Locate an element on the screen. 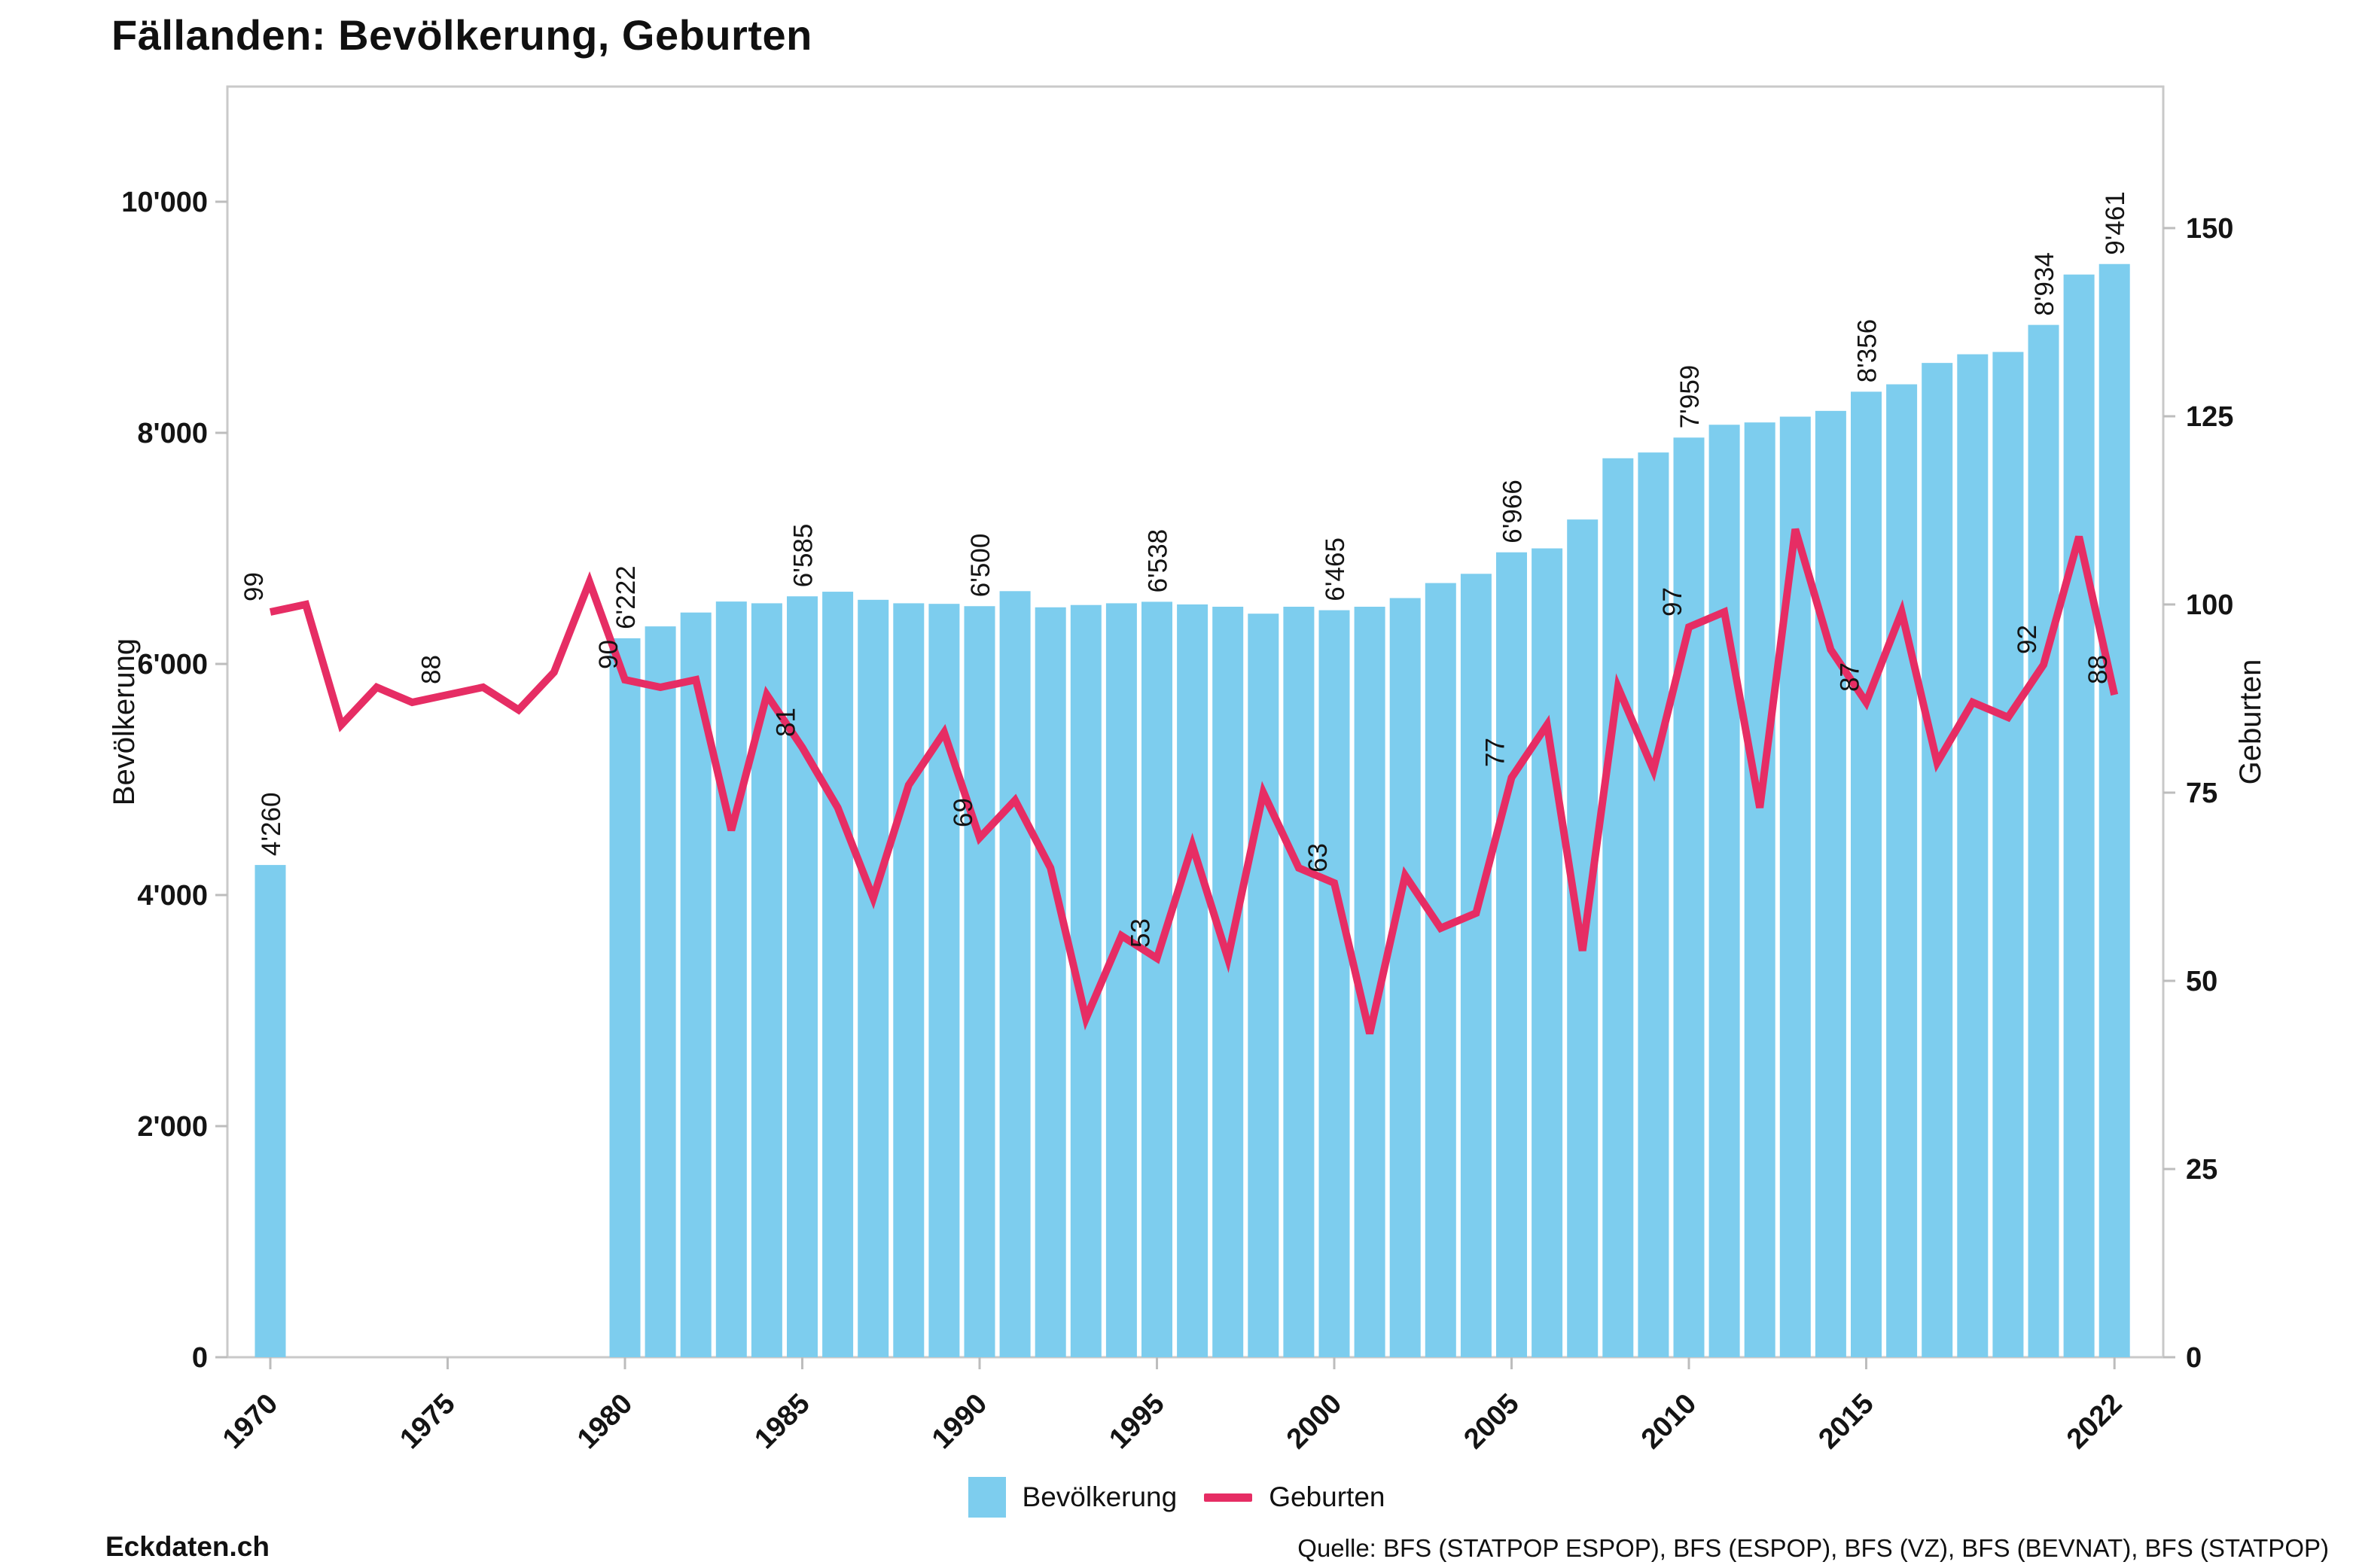  bar-1981 is located at coordinates (661, 991).